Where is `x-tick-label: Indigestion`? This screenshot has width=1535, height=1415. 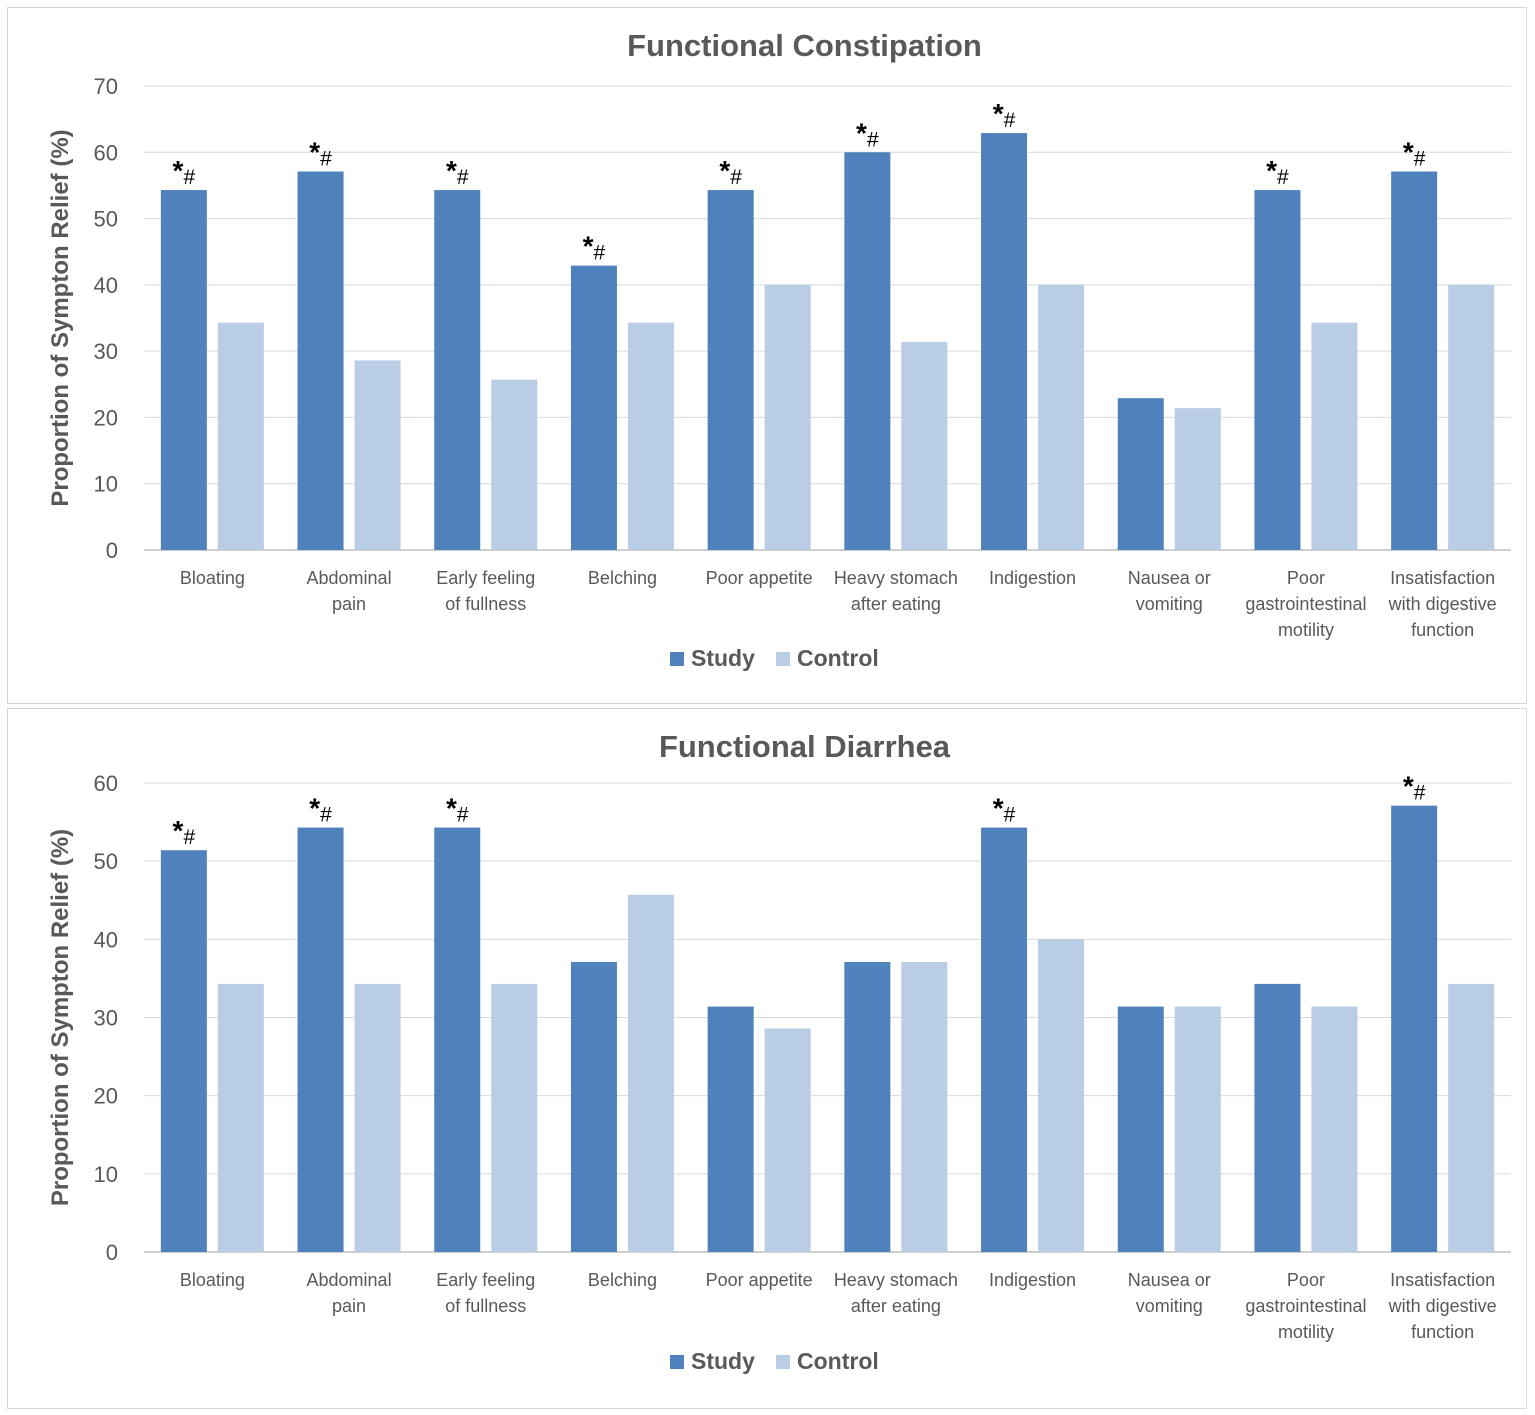 x-tick-label: Indigestion is located at coordinates (1032, 1280).